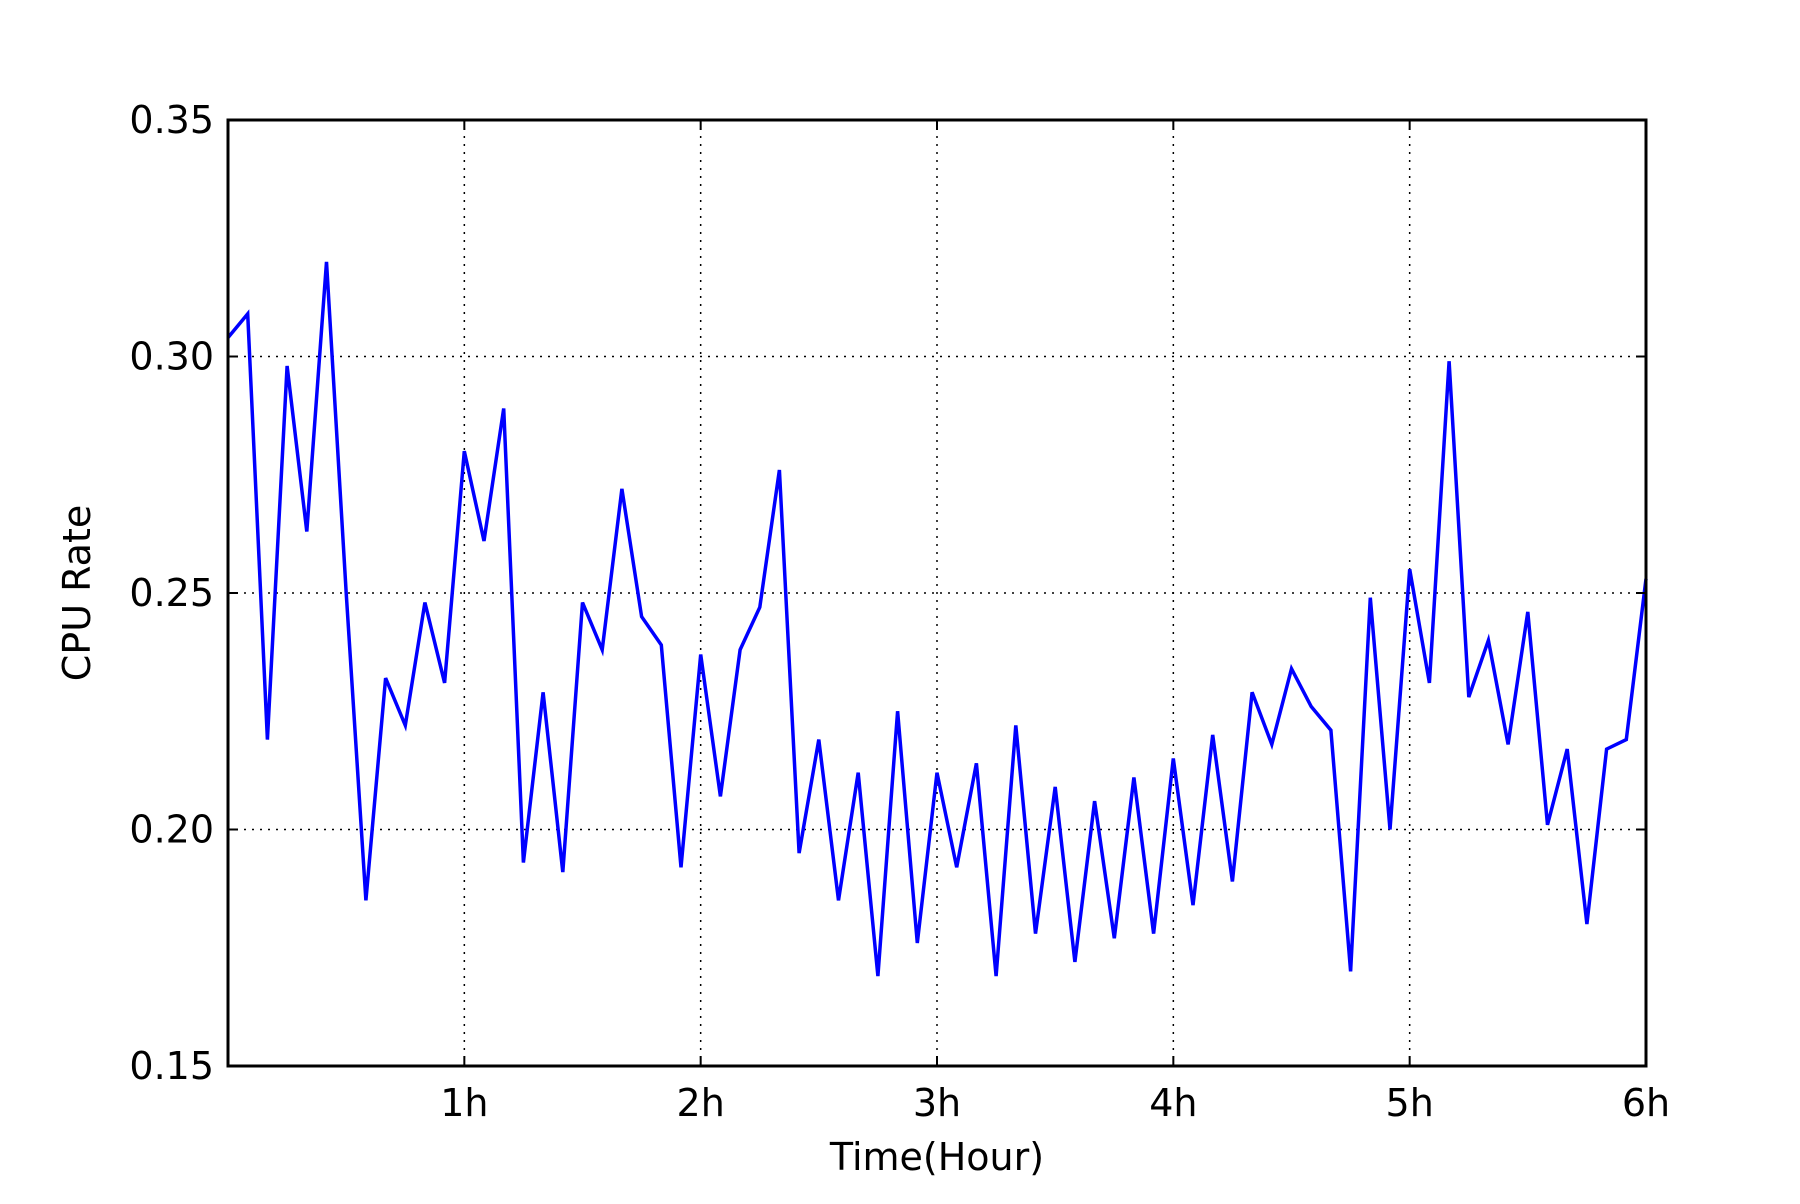  What do you see at coordinates (1173, 1103) in the screenshot?
I see `x-tick-label: 4h` at bounding box center [1173, 1103].